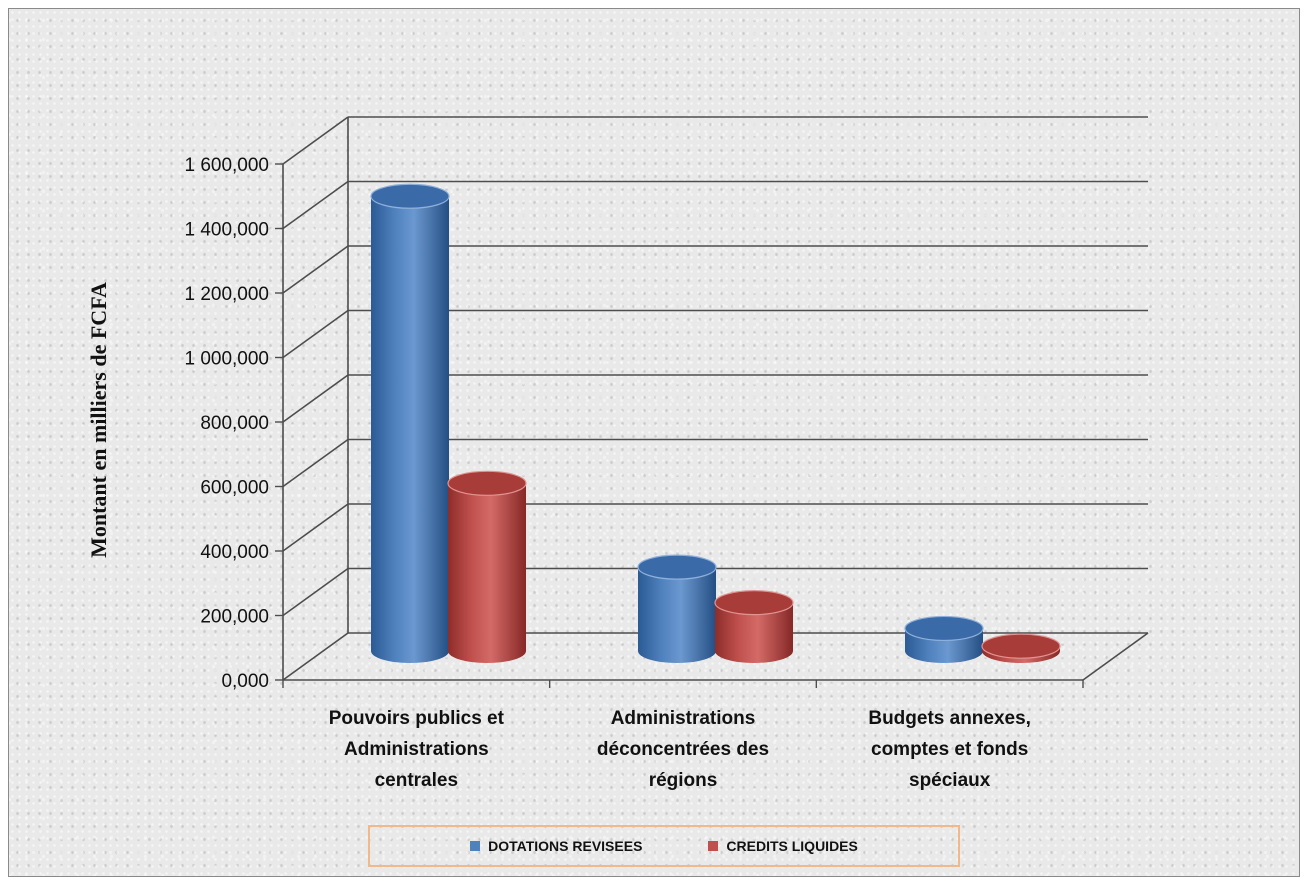 This screenshot has width=1308, height=877. Describe the element at coordinates (226, 294) in the screenshot. I see `y-tick-label: 1 200,000` at that location.